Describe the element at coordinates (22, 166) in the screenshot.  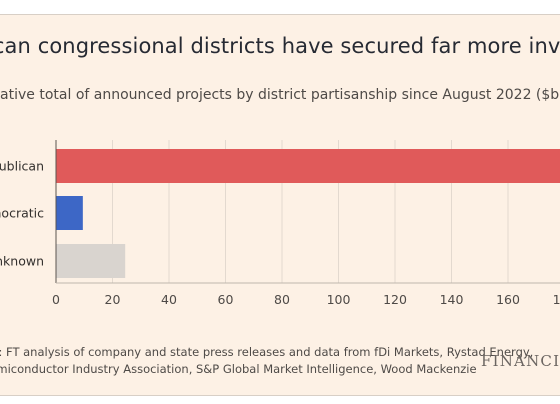
I see `category-label: Republican` at that location.